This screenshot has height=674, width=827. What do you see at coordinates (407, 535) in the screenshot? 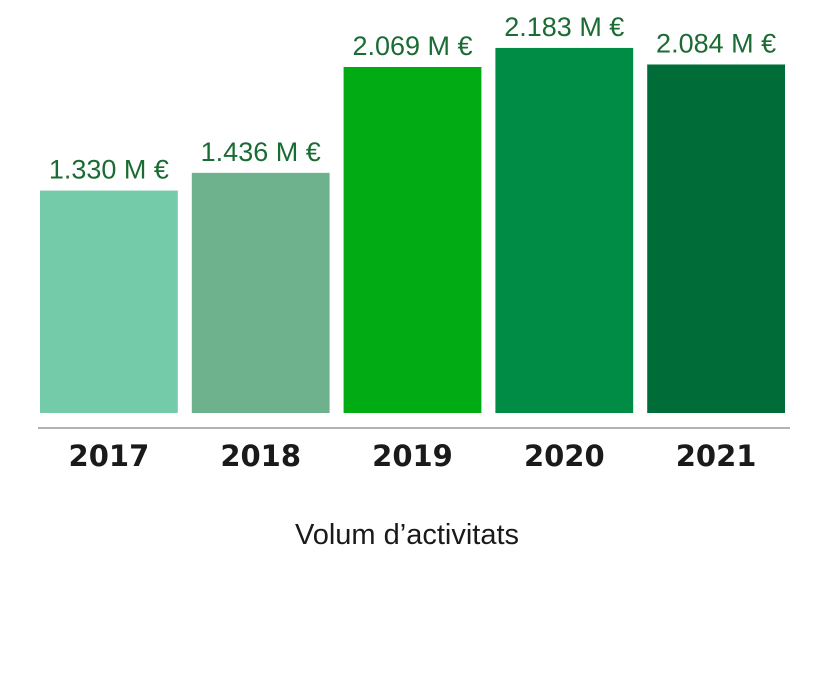
I see `x-axis-label: Volum d’activitats` at bounding box center [407, 535].